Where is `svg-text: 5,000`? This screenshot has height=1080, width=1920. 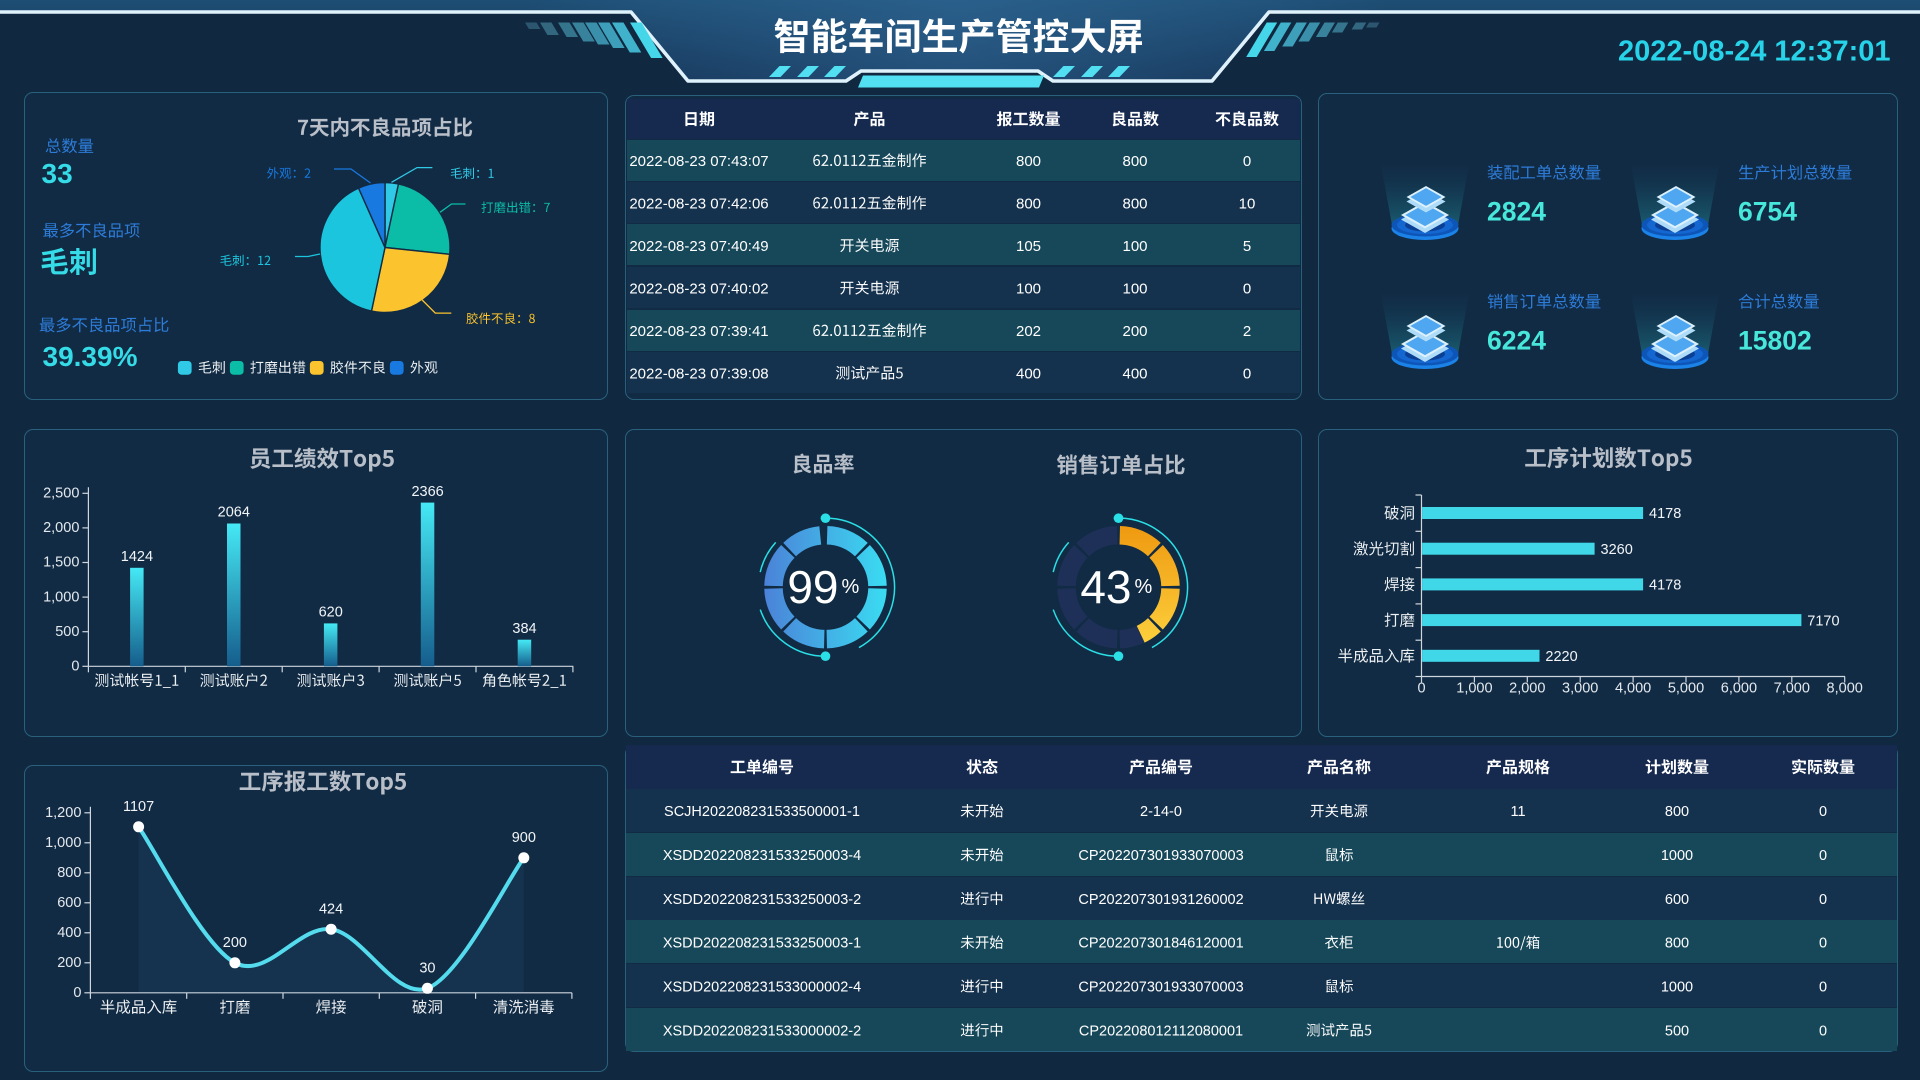
svg-text: 5,000 is located at coordinates (1686, 689).